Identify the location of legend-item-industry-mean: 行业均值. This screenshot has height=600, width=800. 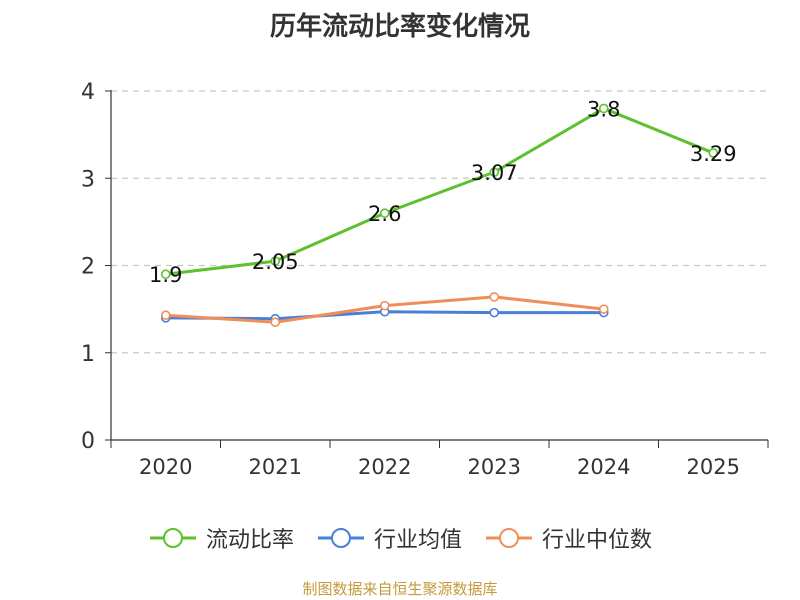
(389, 538).